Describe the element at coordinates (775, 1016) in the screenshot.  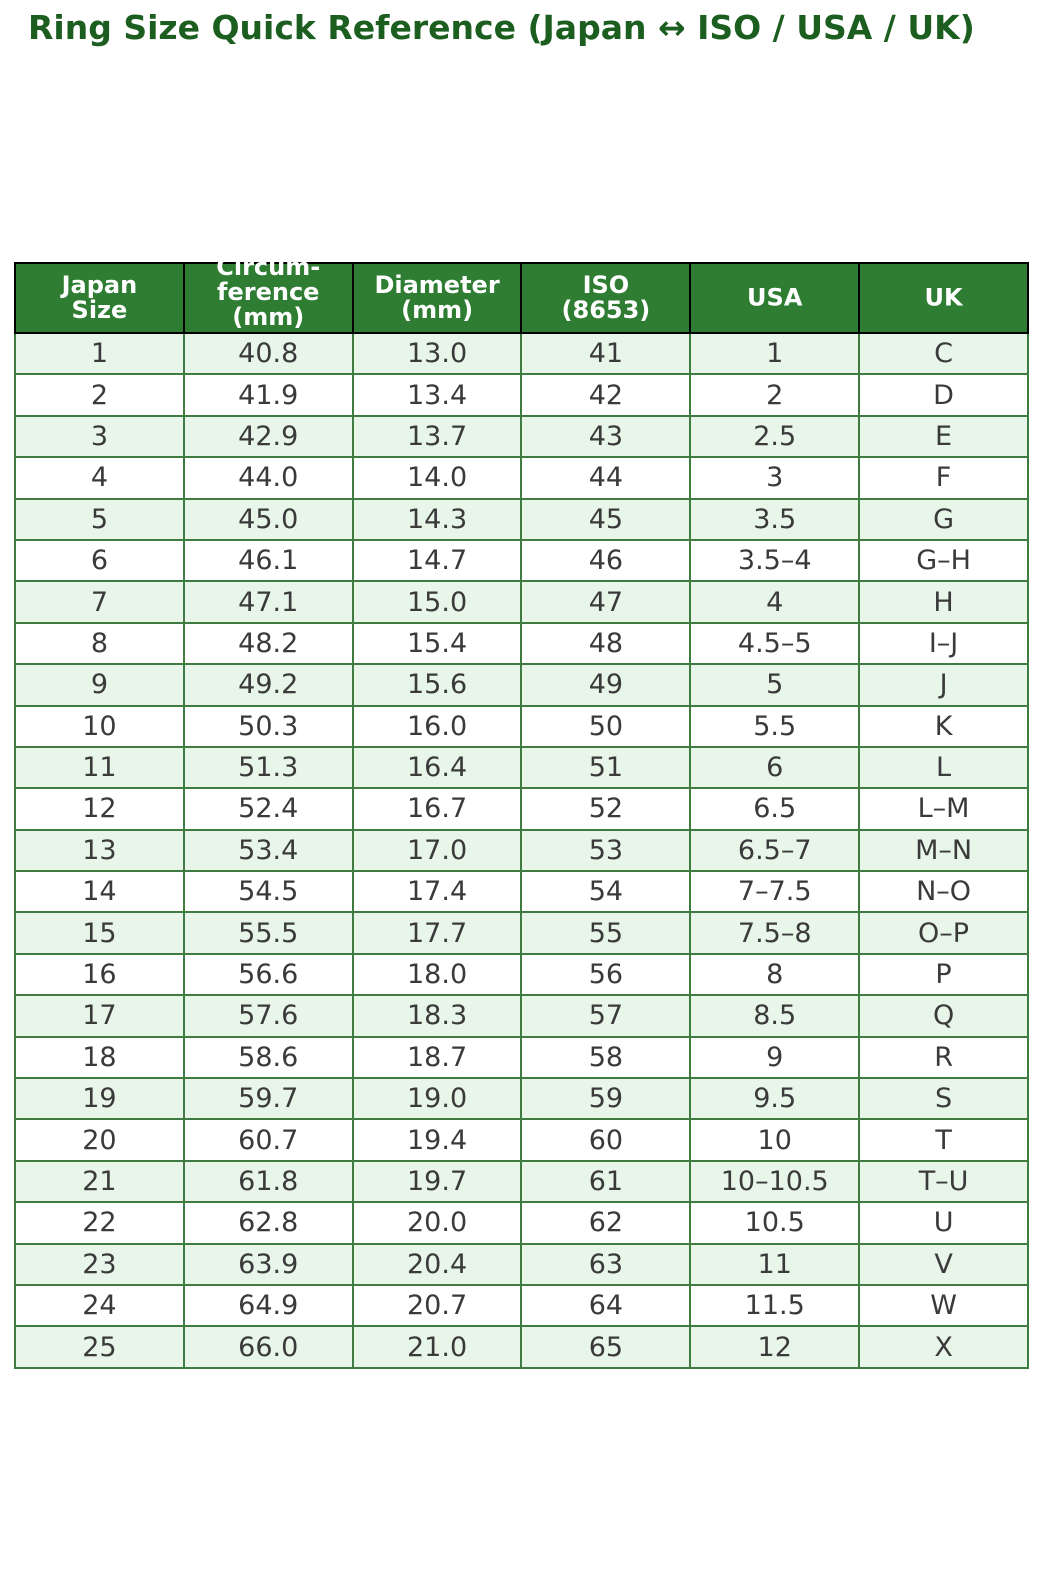
I see `table-cell: 8.5` at that location.